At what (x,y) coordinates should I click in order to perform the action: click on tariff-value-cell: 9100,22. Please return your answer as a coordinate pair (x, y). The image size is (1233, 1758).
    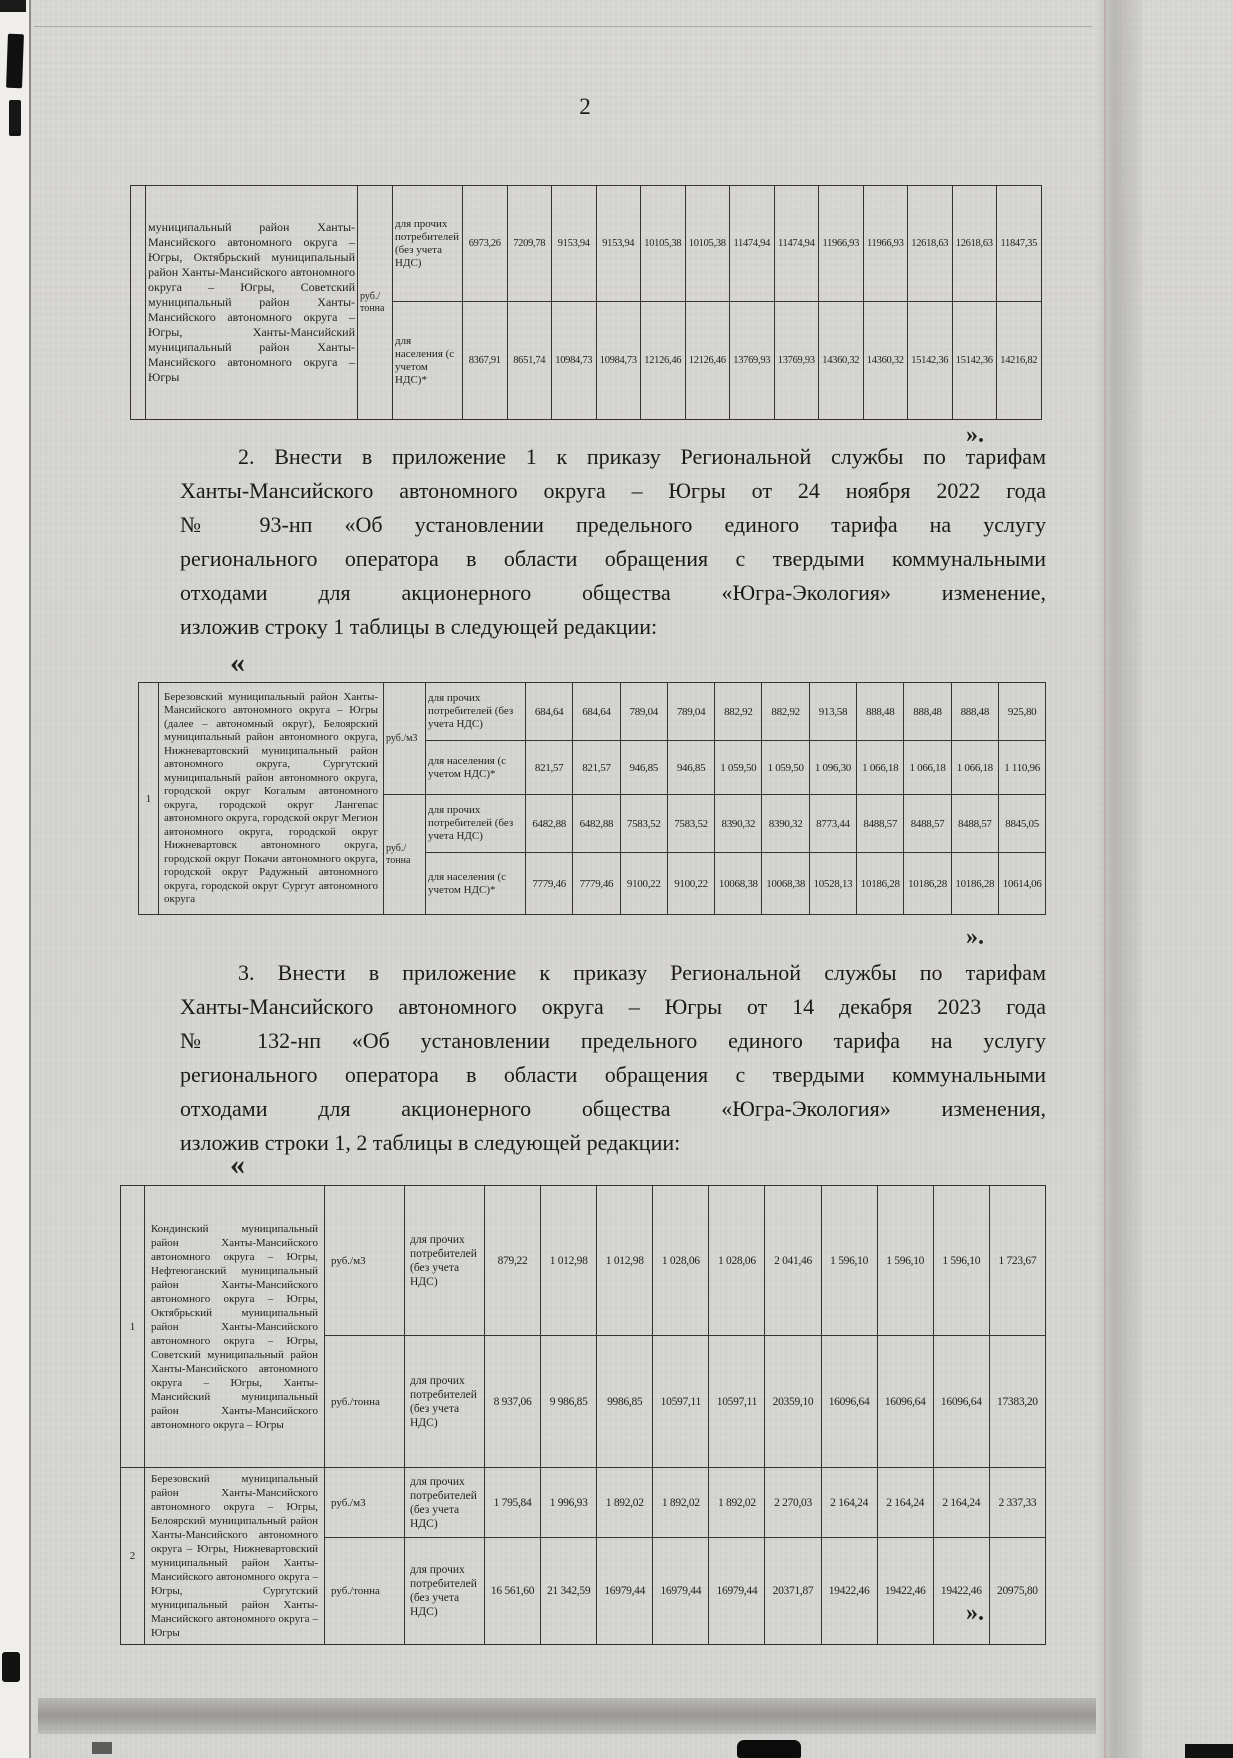
    Looking at the image, I should click on (643, 883).